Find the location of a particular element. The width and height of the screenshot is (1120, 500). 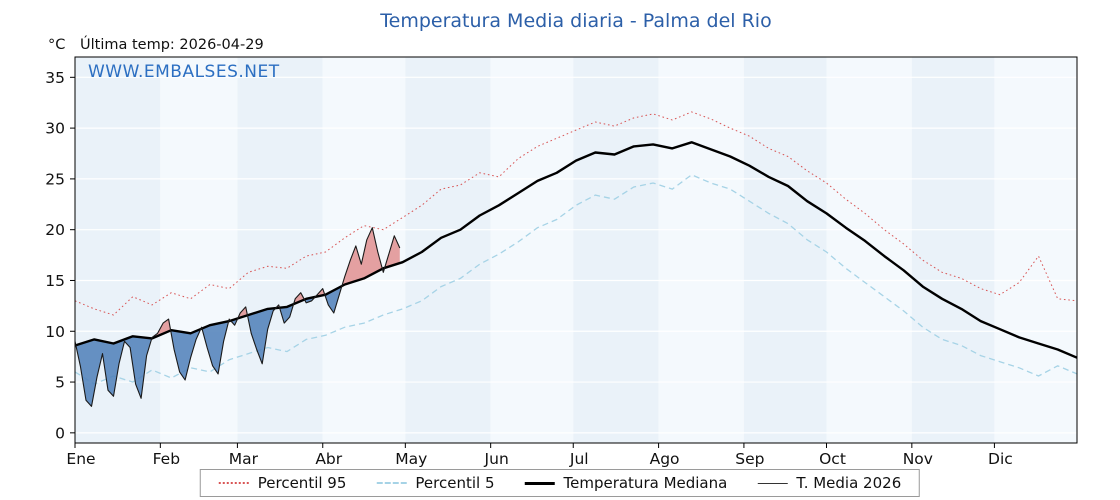

svg-text: 25 is located at coordinates (55, 179).